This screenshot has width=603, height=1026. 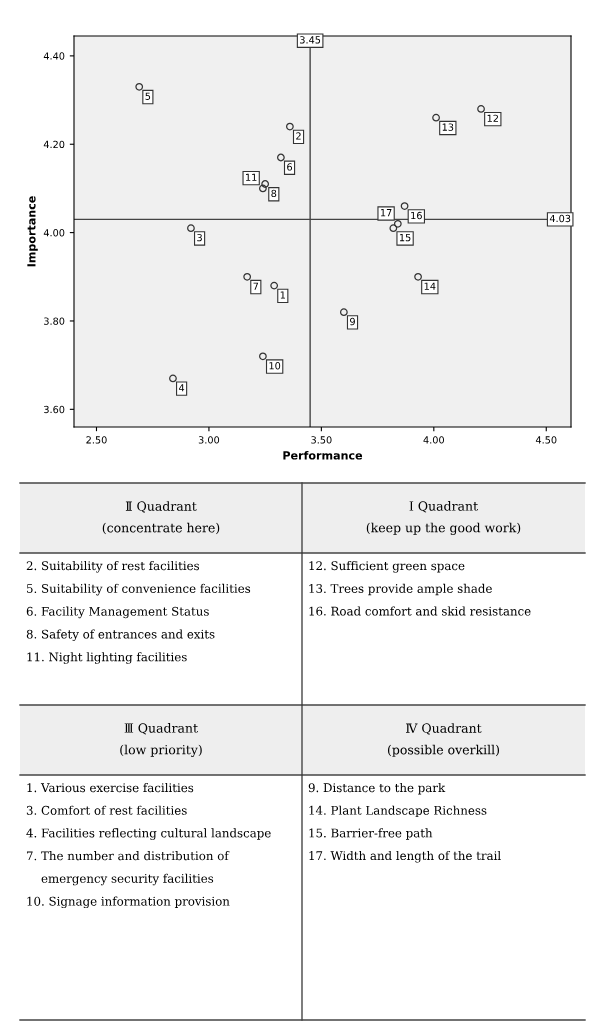 What do you see at coordinates (430, 286) in the screenshot?
I see `annotation: 14` at bounding box center [430, 286].